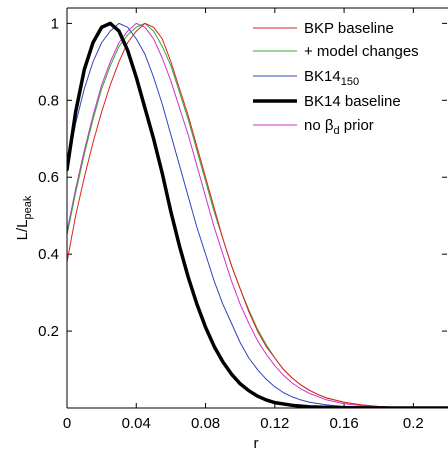 This screenshot has height=454, width=448. Describe the element at coordinates (343, 423) in the screenshot. I see `x-tick-label: 0.16` at that location.